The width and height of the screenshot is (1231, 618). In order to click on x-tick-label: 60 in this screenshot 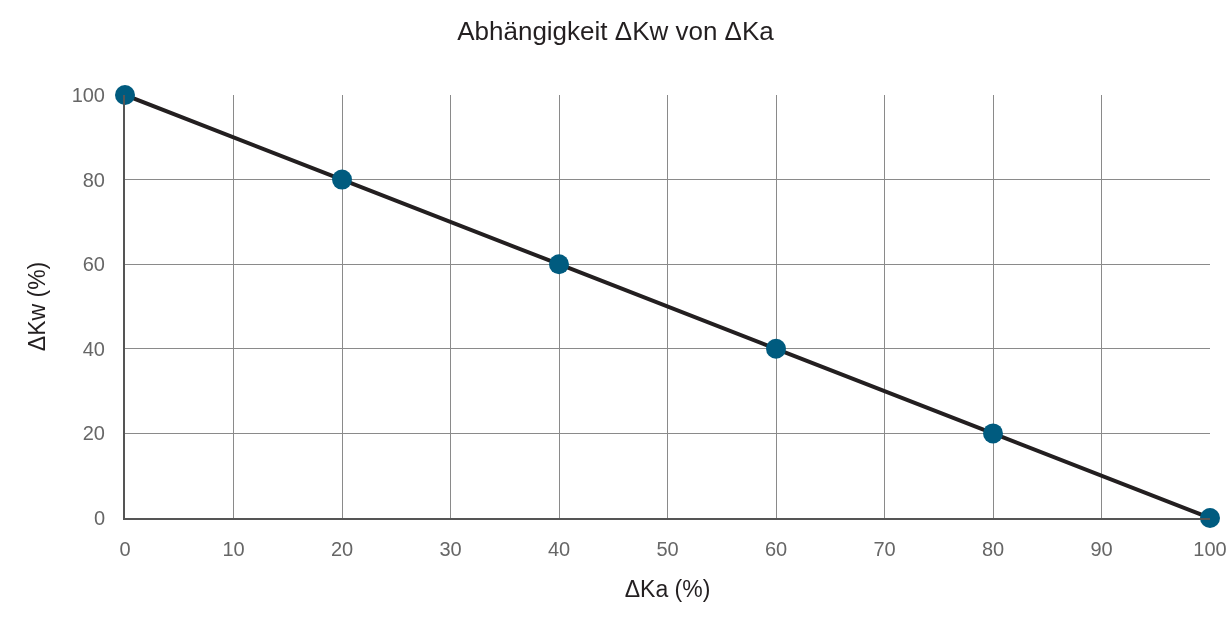, I will do `click(776, 549)`.